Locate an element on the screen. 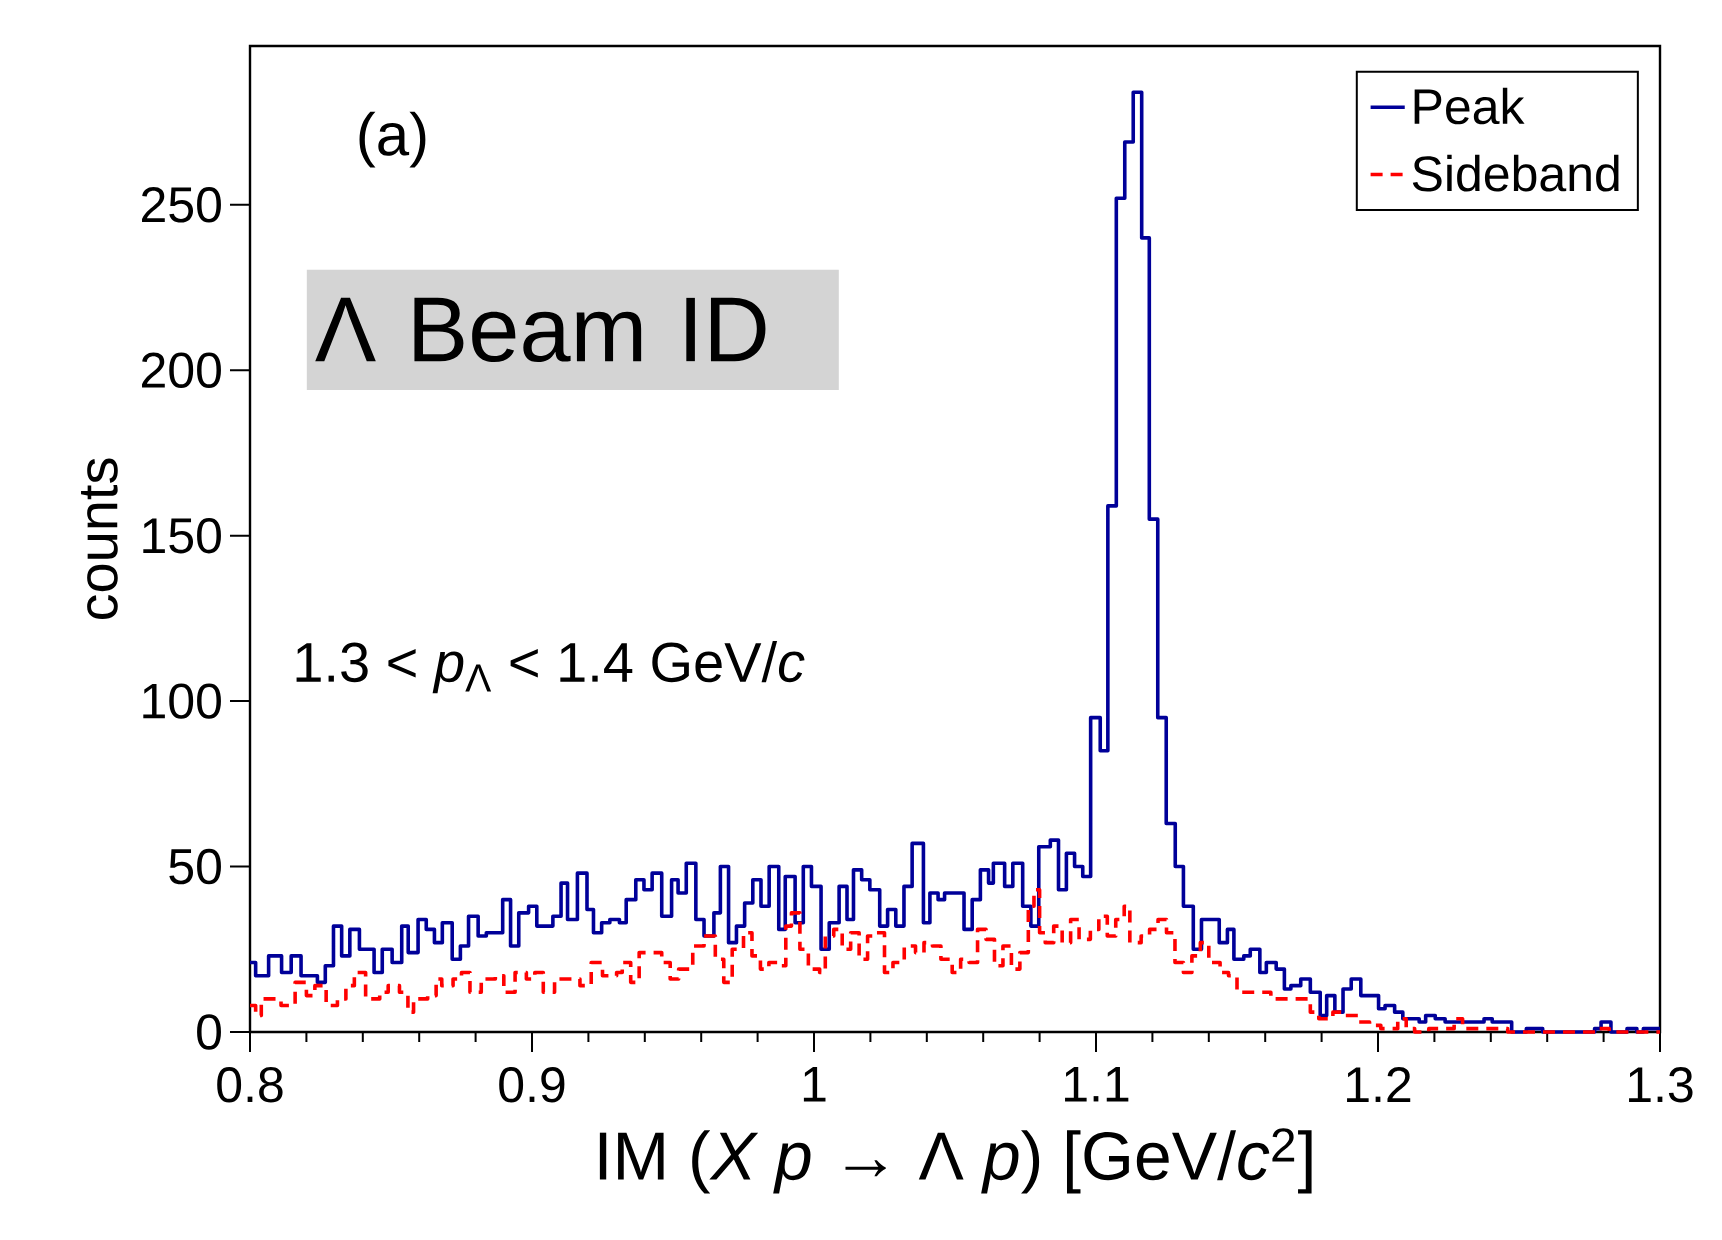 This screenshot has width=1722, height=1240. annotation: 1.3 < p$_{Λ}$ < 1.4 GeV/c is located at coordinates (550, 667).